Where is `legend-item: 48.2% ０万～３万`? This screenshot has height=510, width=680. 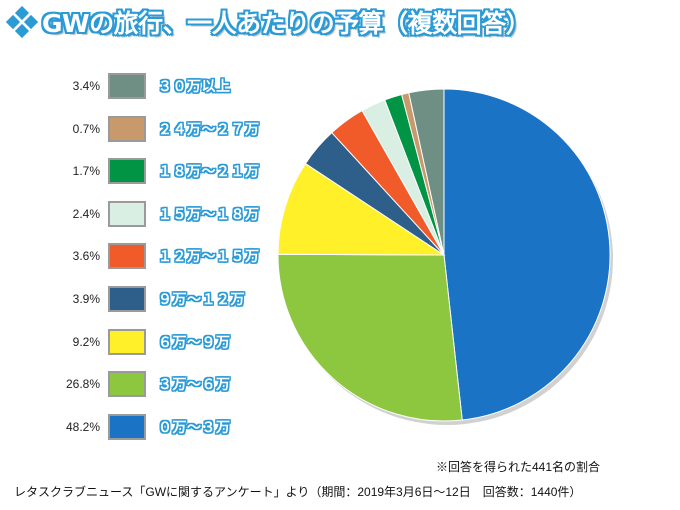
legend-item: 48.2% ０万～３万 is located at coordinates (115, 427).